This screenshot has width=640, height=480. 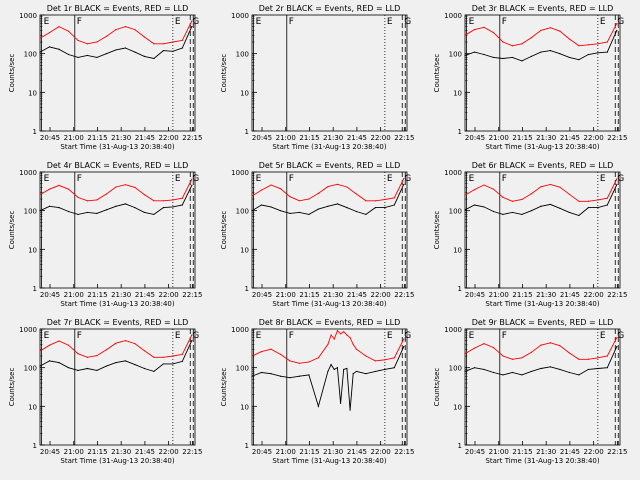 What do you see at coordinates (504, 336) in the screenshot?
I see `marker-label: F` at bounding box center [504, 336].